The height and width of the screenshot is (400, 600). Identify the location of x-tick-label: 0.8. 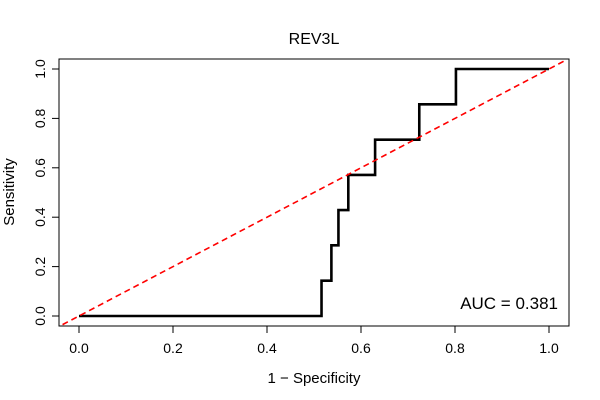
(455, 348).